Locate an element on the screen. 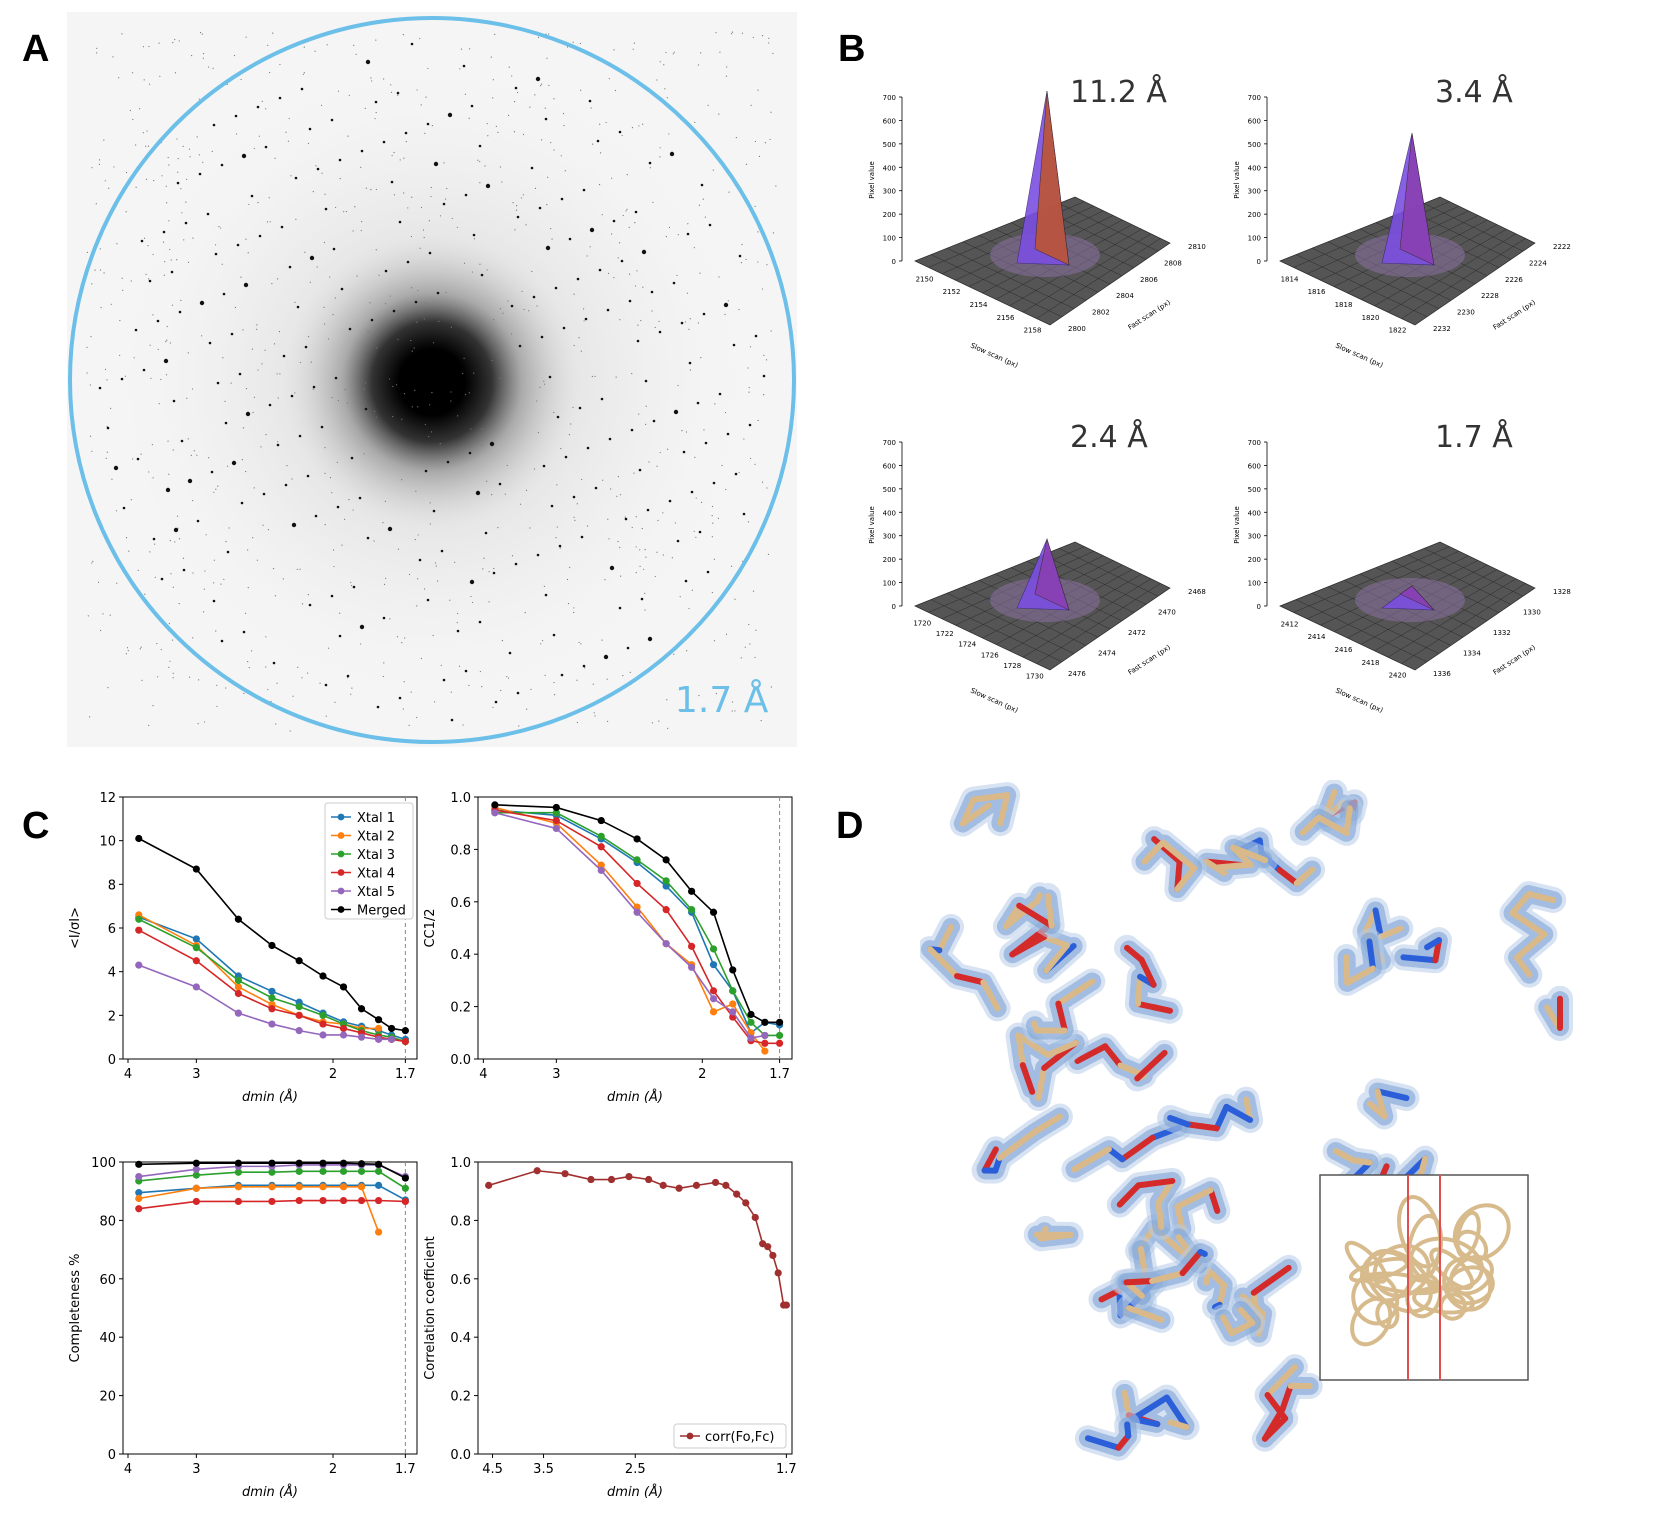 Image resolution: width=1676 pixels, height=1516 pixels. legend-marker is located at coordinates (341, 909).